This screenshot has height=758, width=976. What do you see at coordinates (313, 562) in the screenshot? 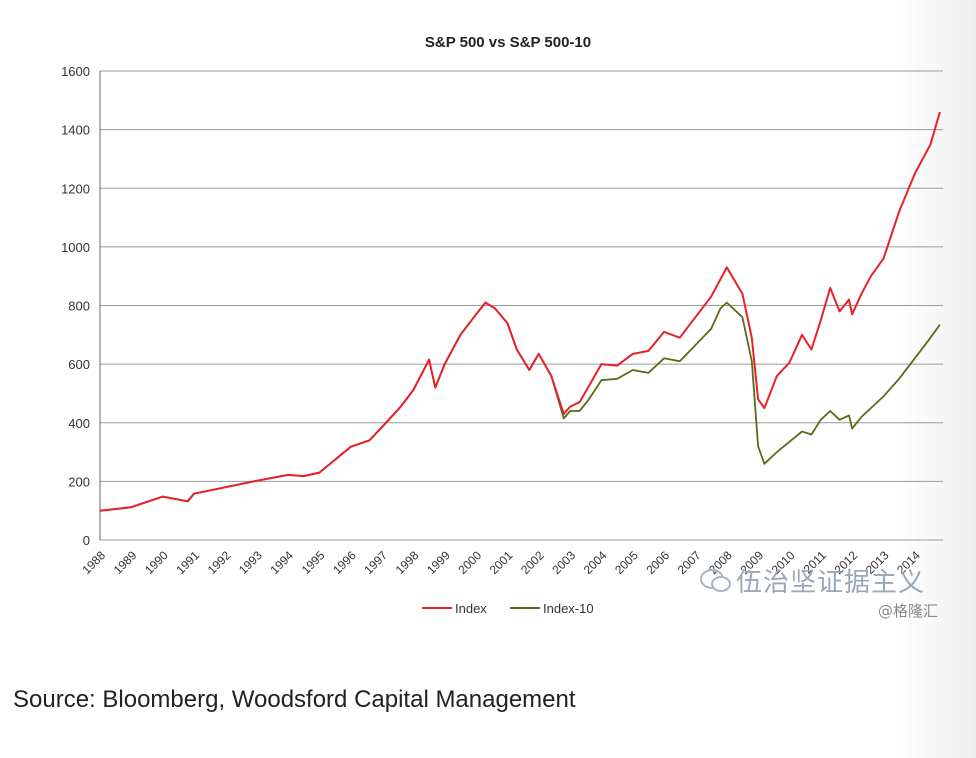
I see `x-tick-label: 1995` at bounding box center [313, 562].